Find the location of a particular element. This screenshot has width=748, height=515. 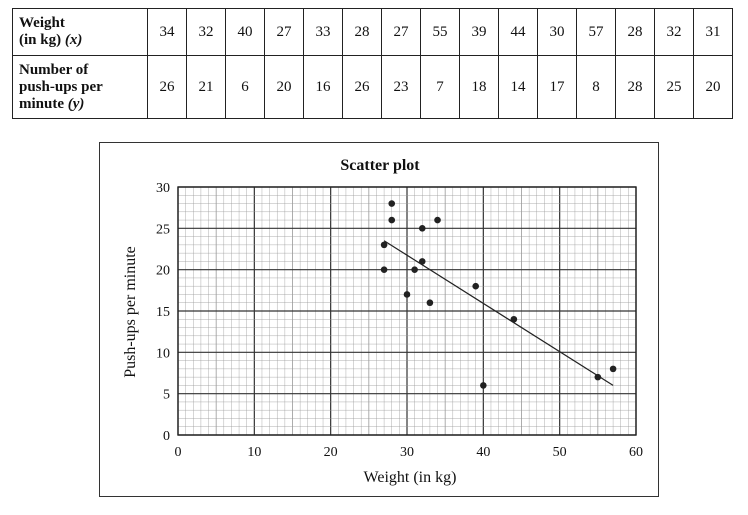

weight-row-header: Weight (in kg) (x) is located at coordinates (80, 32).